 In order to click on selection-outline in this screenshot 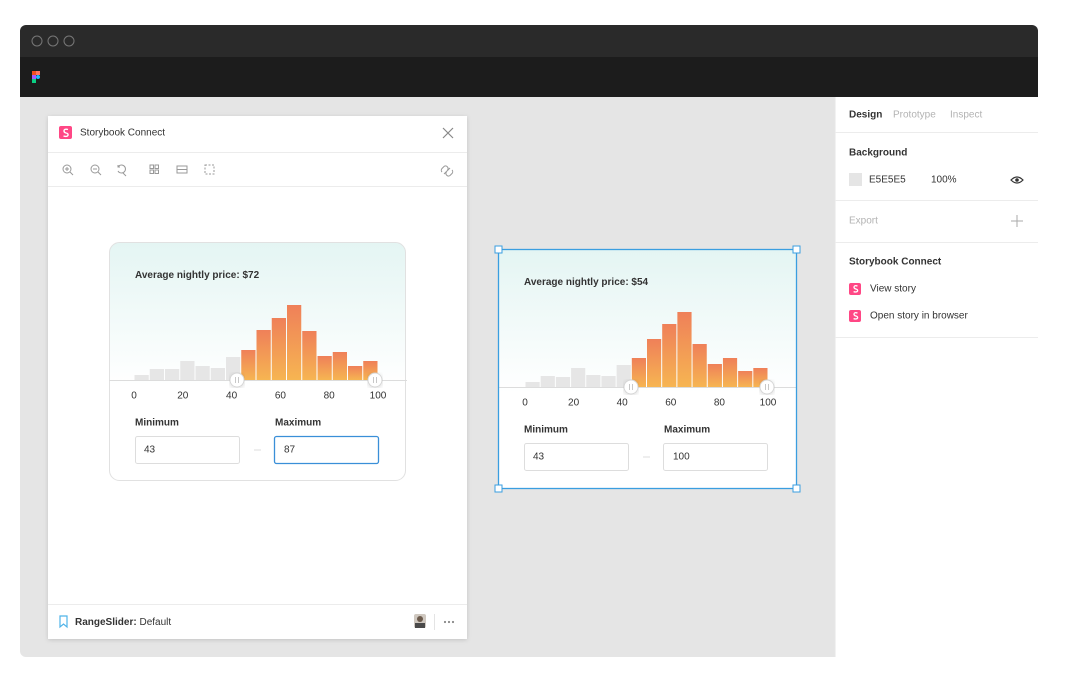, I will do `click(647, 369)`.